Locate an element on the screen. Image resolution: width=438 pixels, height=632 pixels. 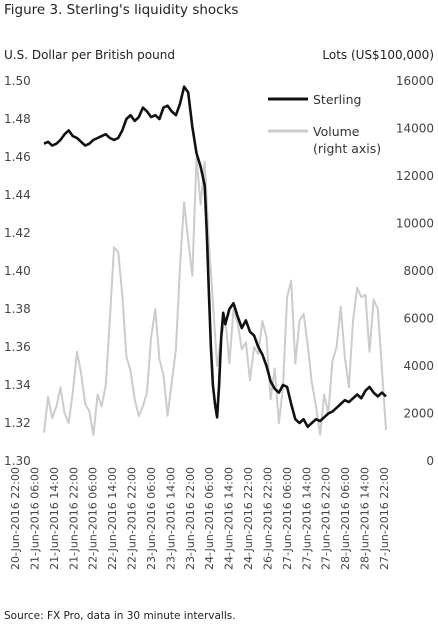
left-tick-label: 1.36 is located at coordinates (17, 347).